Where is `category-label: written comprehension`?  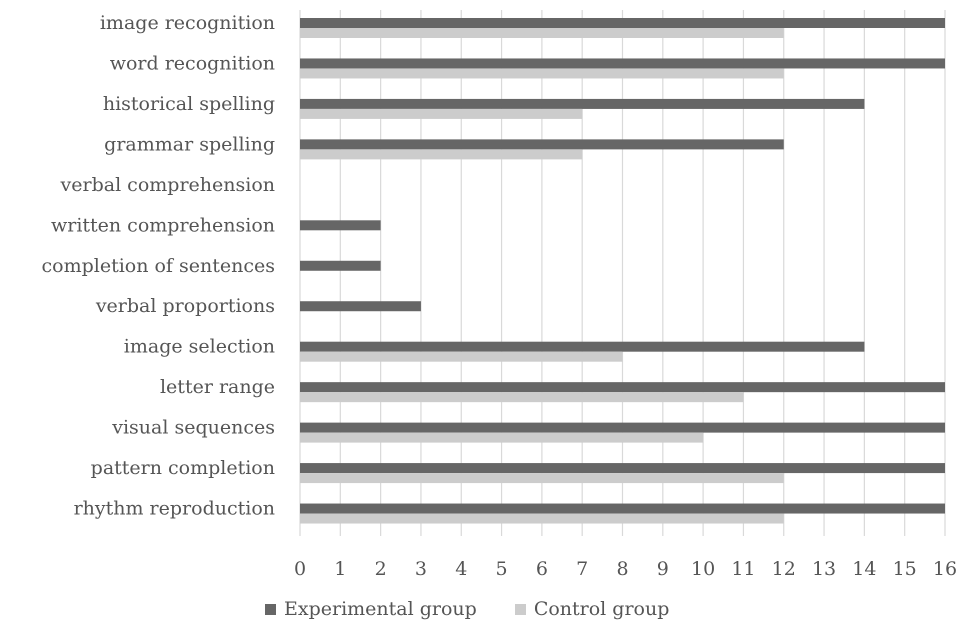
category-label: written comprehension is located at coordinates (163, 225).